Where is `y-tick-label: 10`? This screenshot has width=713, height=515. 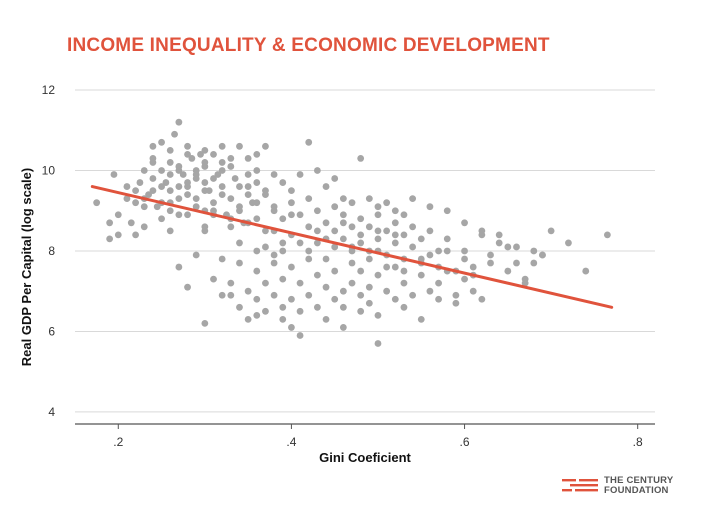 y-tick-label: 10 is located at coordinates (49, 170).